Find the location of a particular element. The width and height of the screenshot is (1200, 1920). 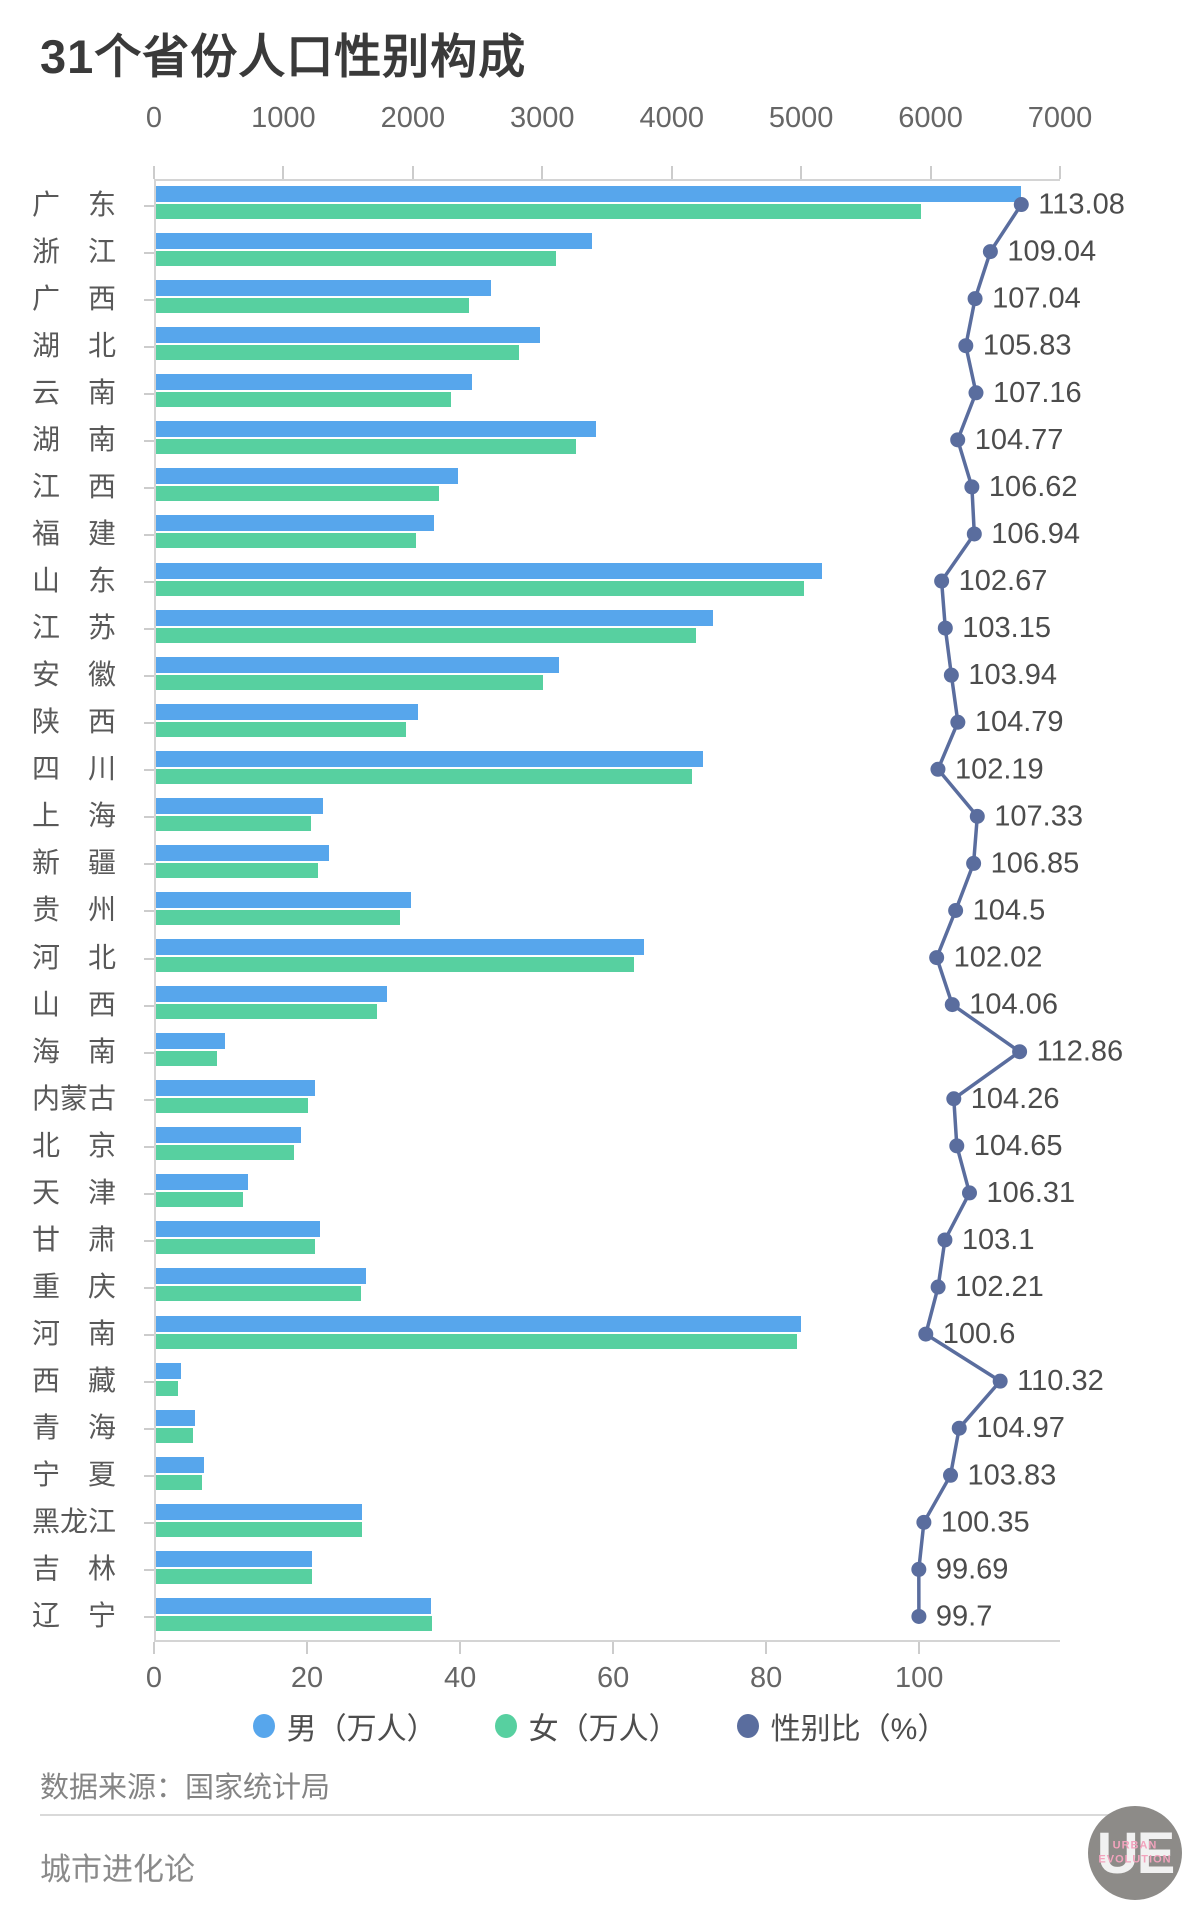

ratio-value-label: 104.79 is located at coordinates (1019, 722).